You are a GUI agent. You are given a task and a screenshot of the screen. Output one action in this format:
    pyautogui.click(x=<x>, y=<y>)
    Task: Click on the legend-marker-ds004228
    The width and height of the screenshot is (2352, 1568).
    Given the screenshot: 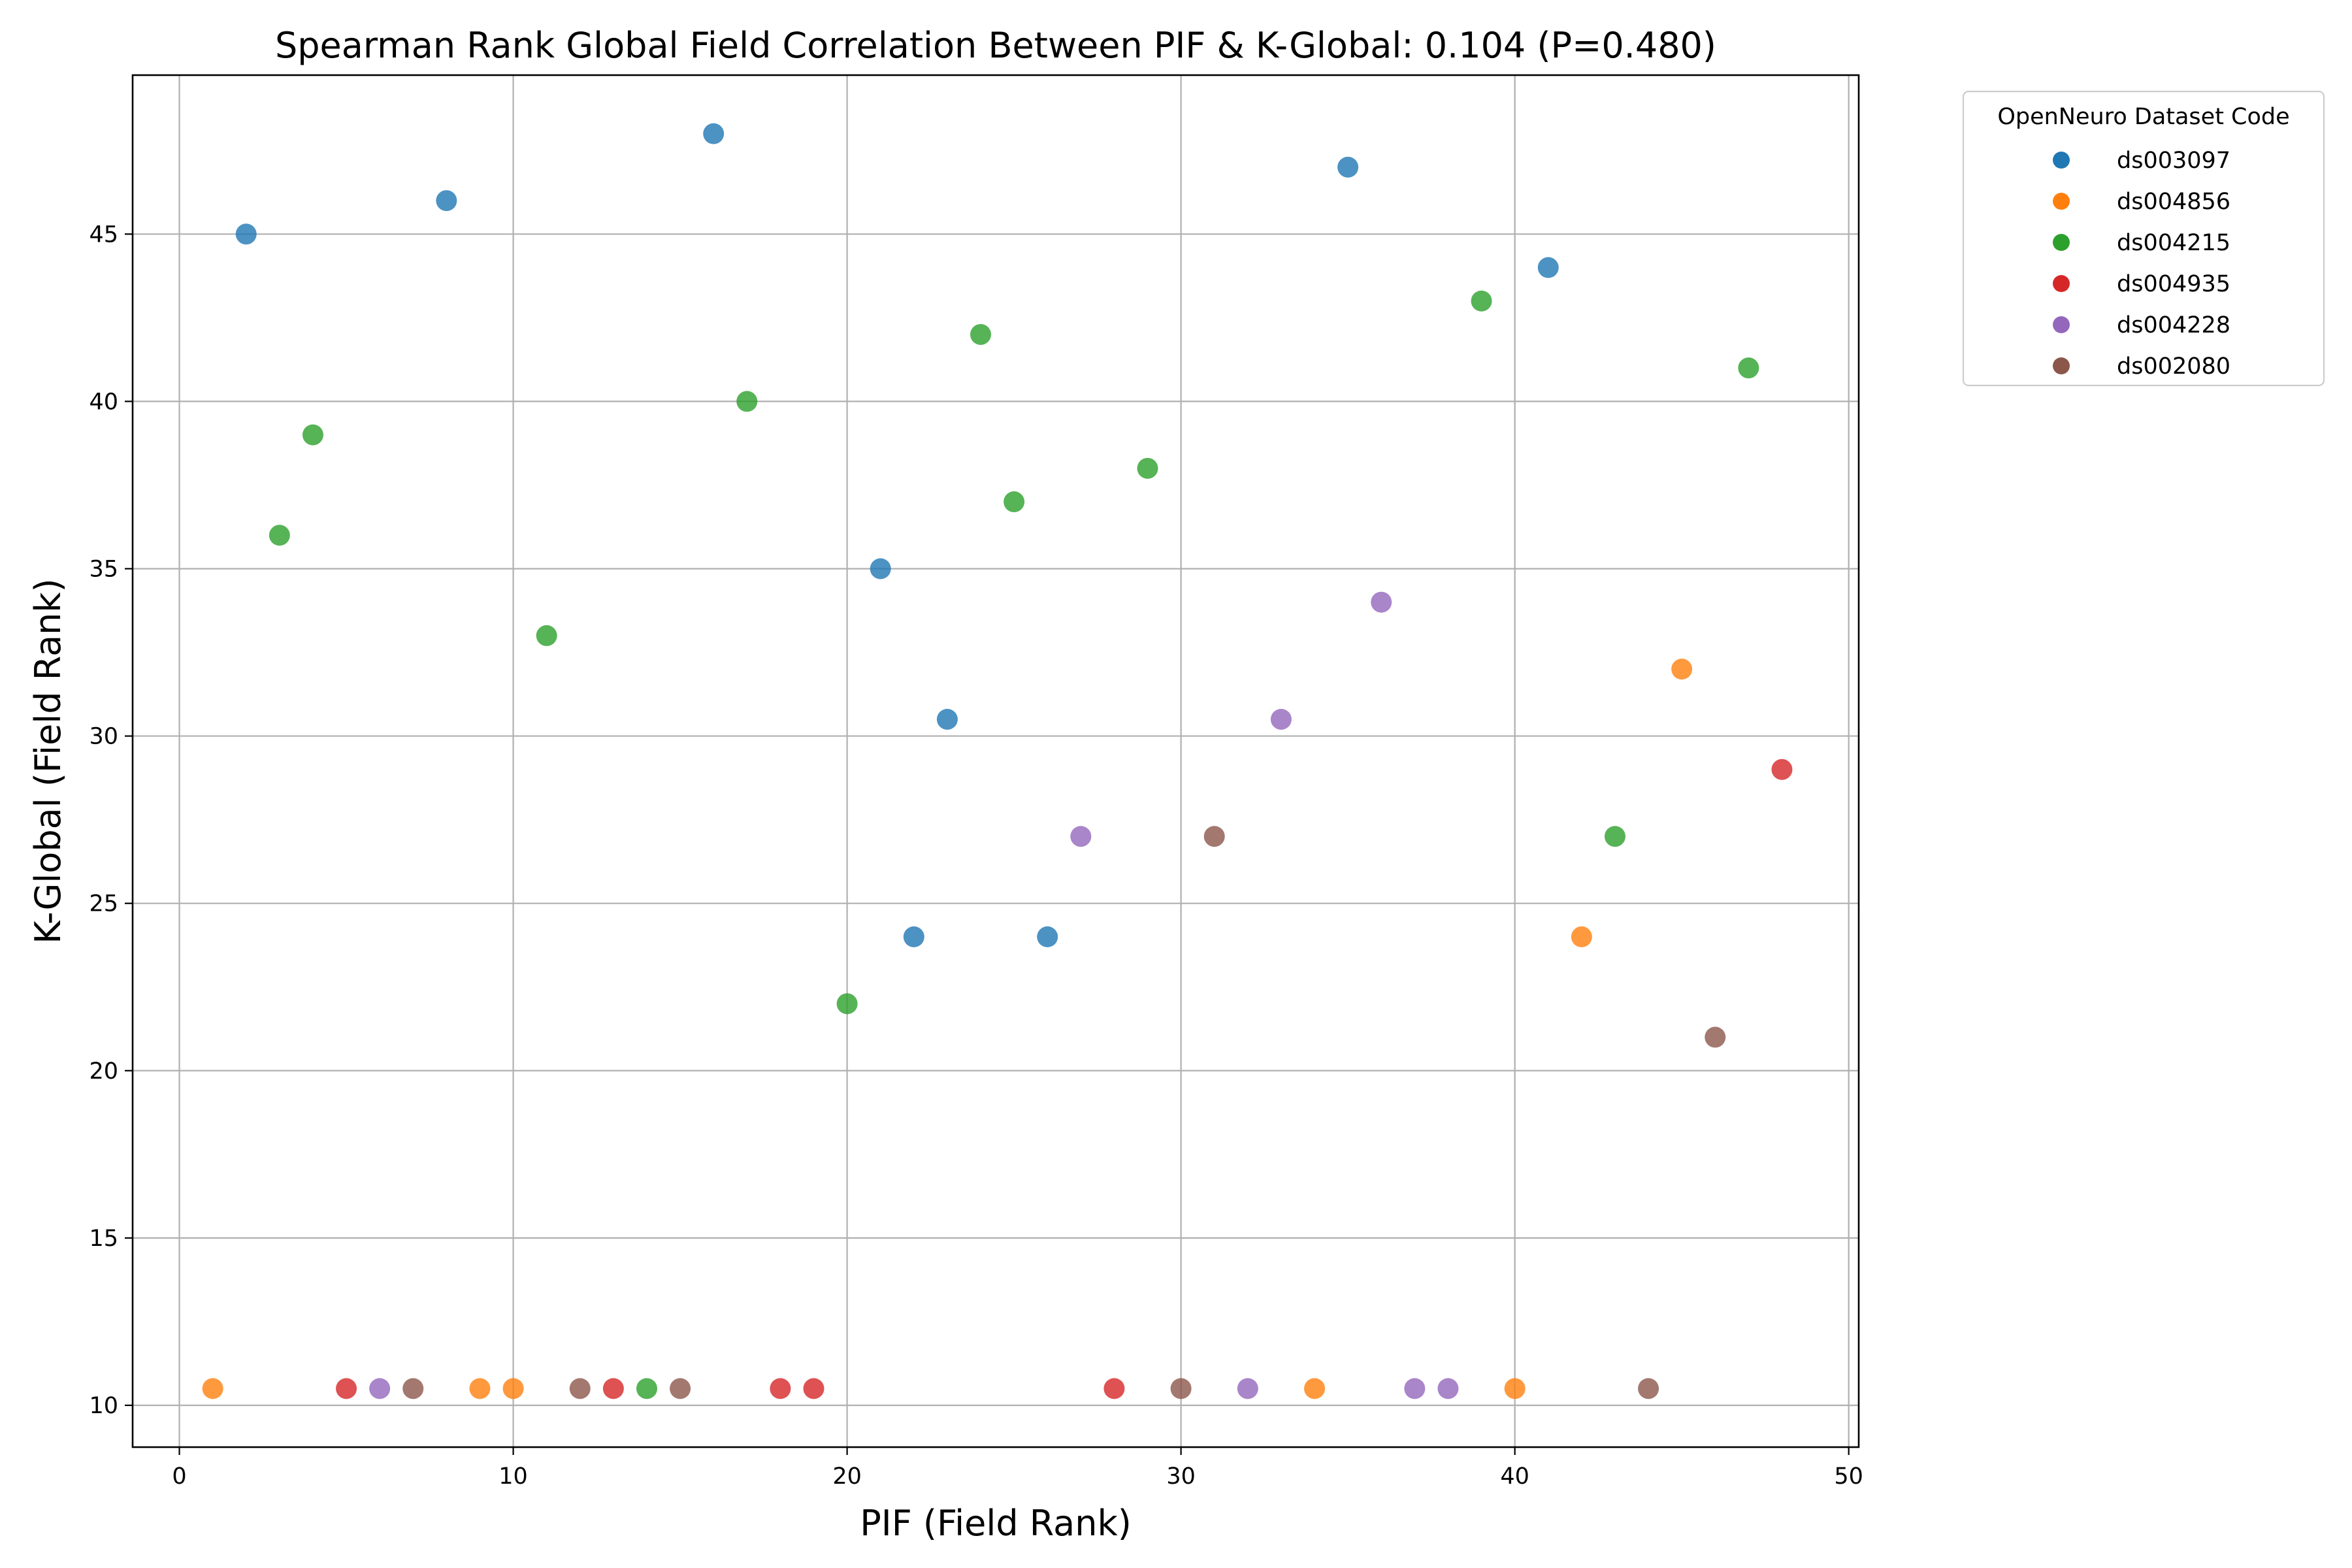 What is the action you would take?
    pyautogui.click(x=2061, y=324)
    